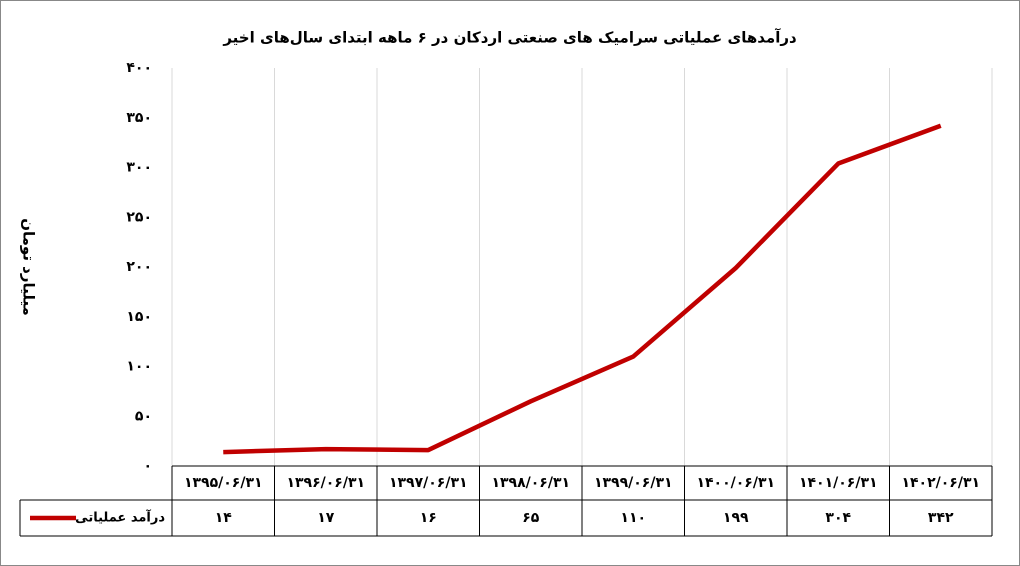 Image resolution: width=1020 pixels, height=566 pixels. Describe the element at coordinates (735, 483) in the screenshot. I see `x-tick-label: ۱۴۰۰/۰۶/۳۱` at that location.